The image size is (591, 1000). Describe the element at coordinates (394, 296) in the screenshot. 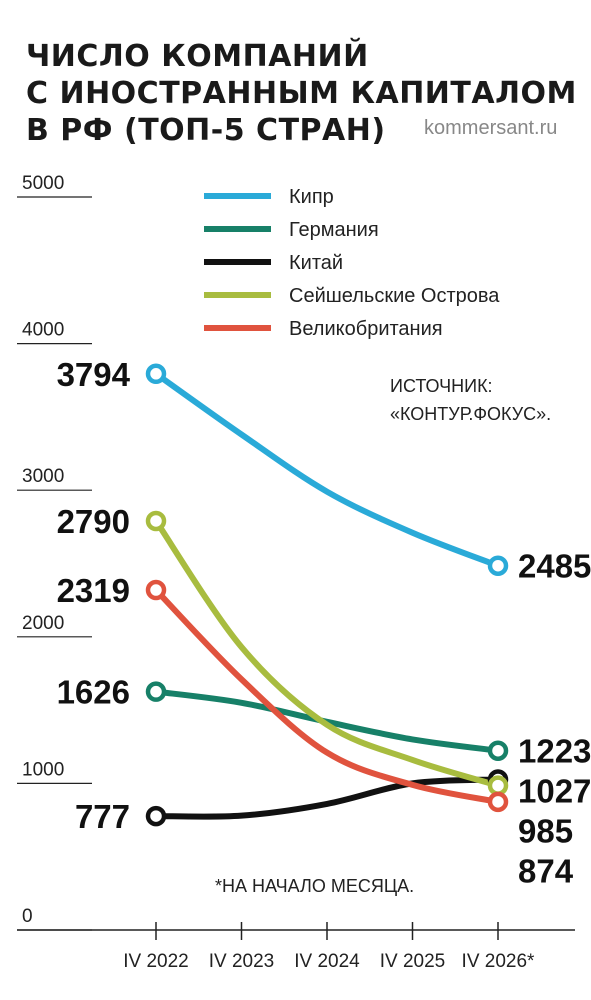

I see `legend-entry: Сейшельские Острова` at that location.